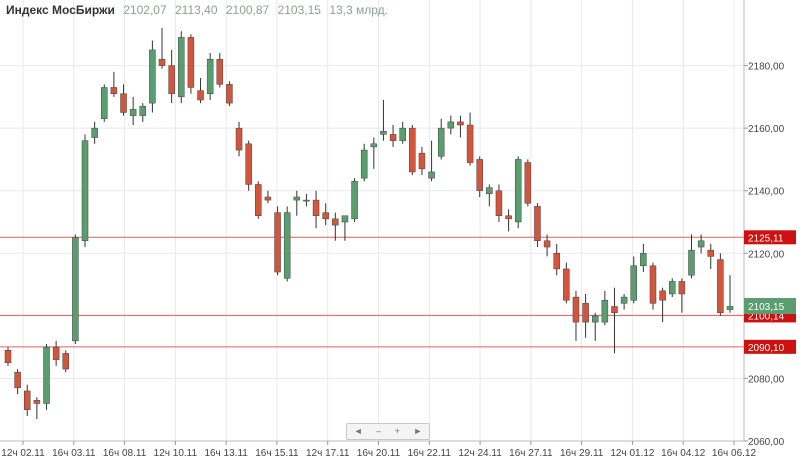 The width and height of the screenshot is (800, 461). I want to click on x-tick-label: 16ч 06.12, so click(734, 453).